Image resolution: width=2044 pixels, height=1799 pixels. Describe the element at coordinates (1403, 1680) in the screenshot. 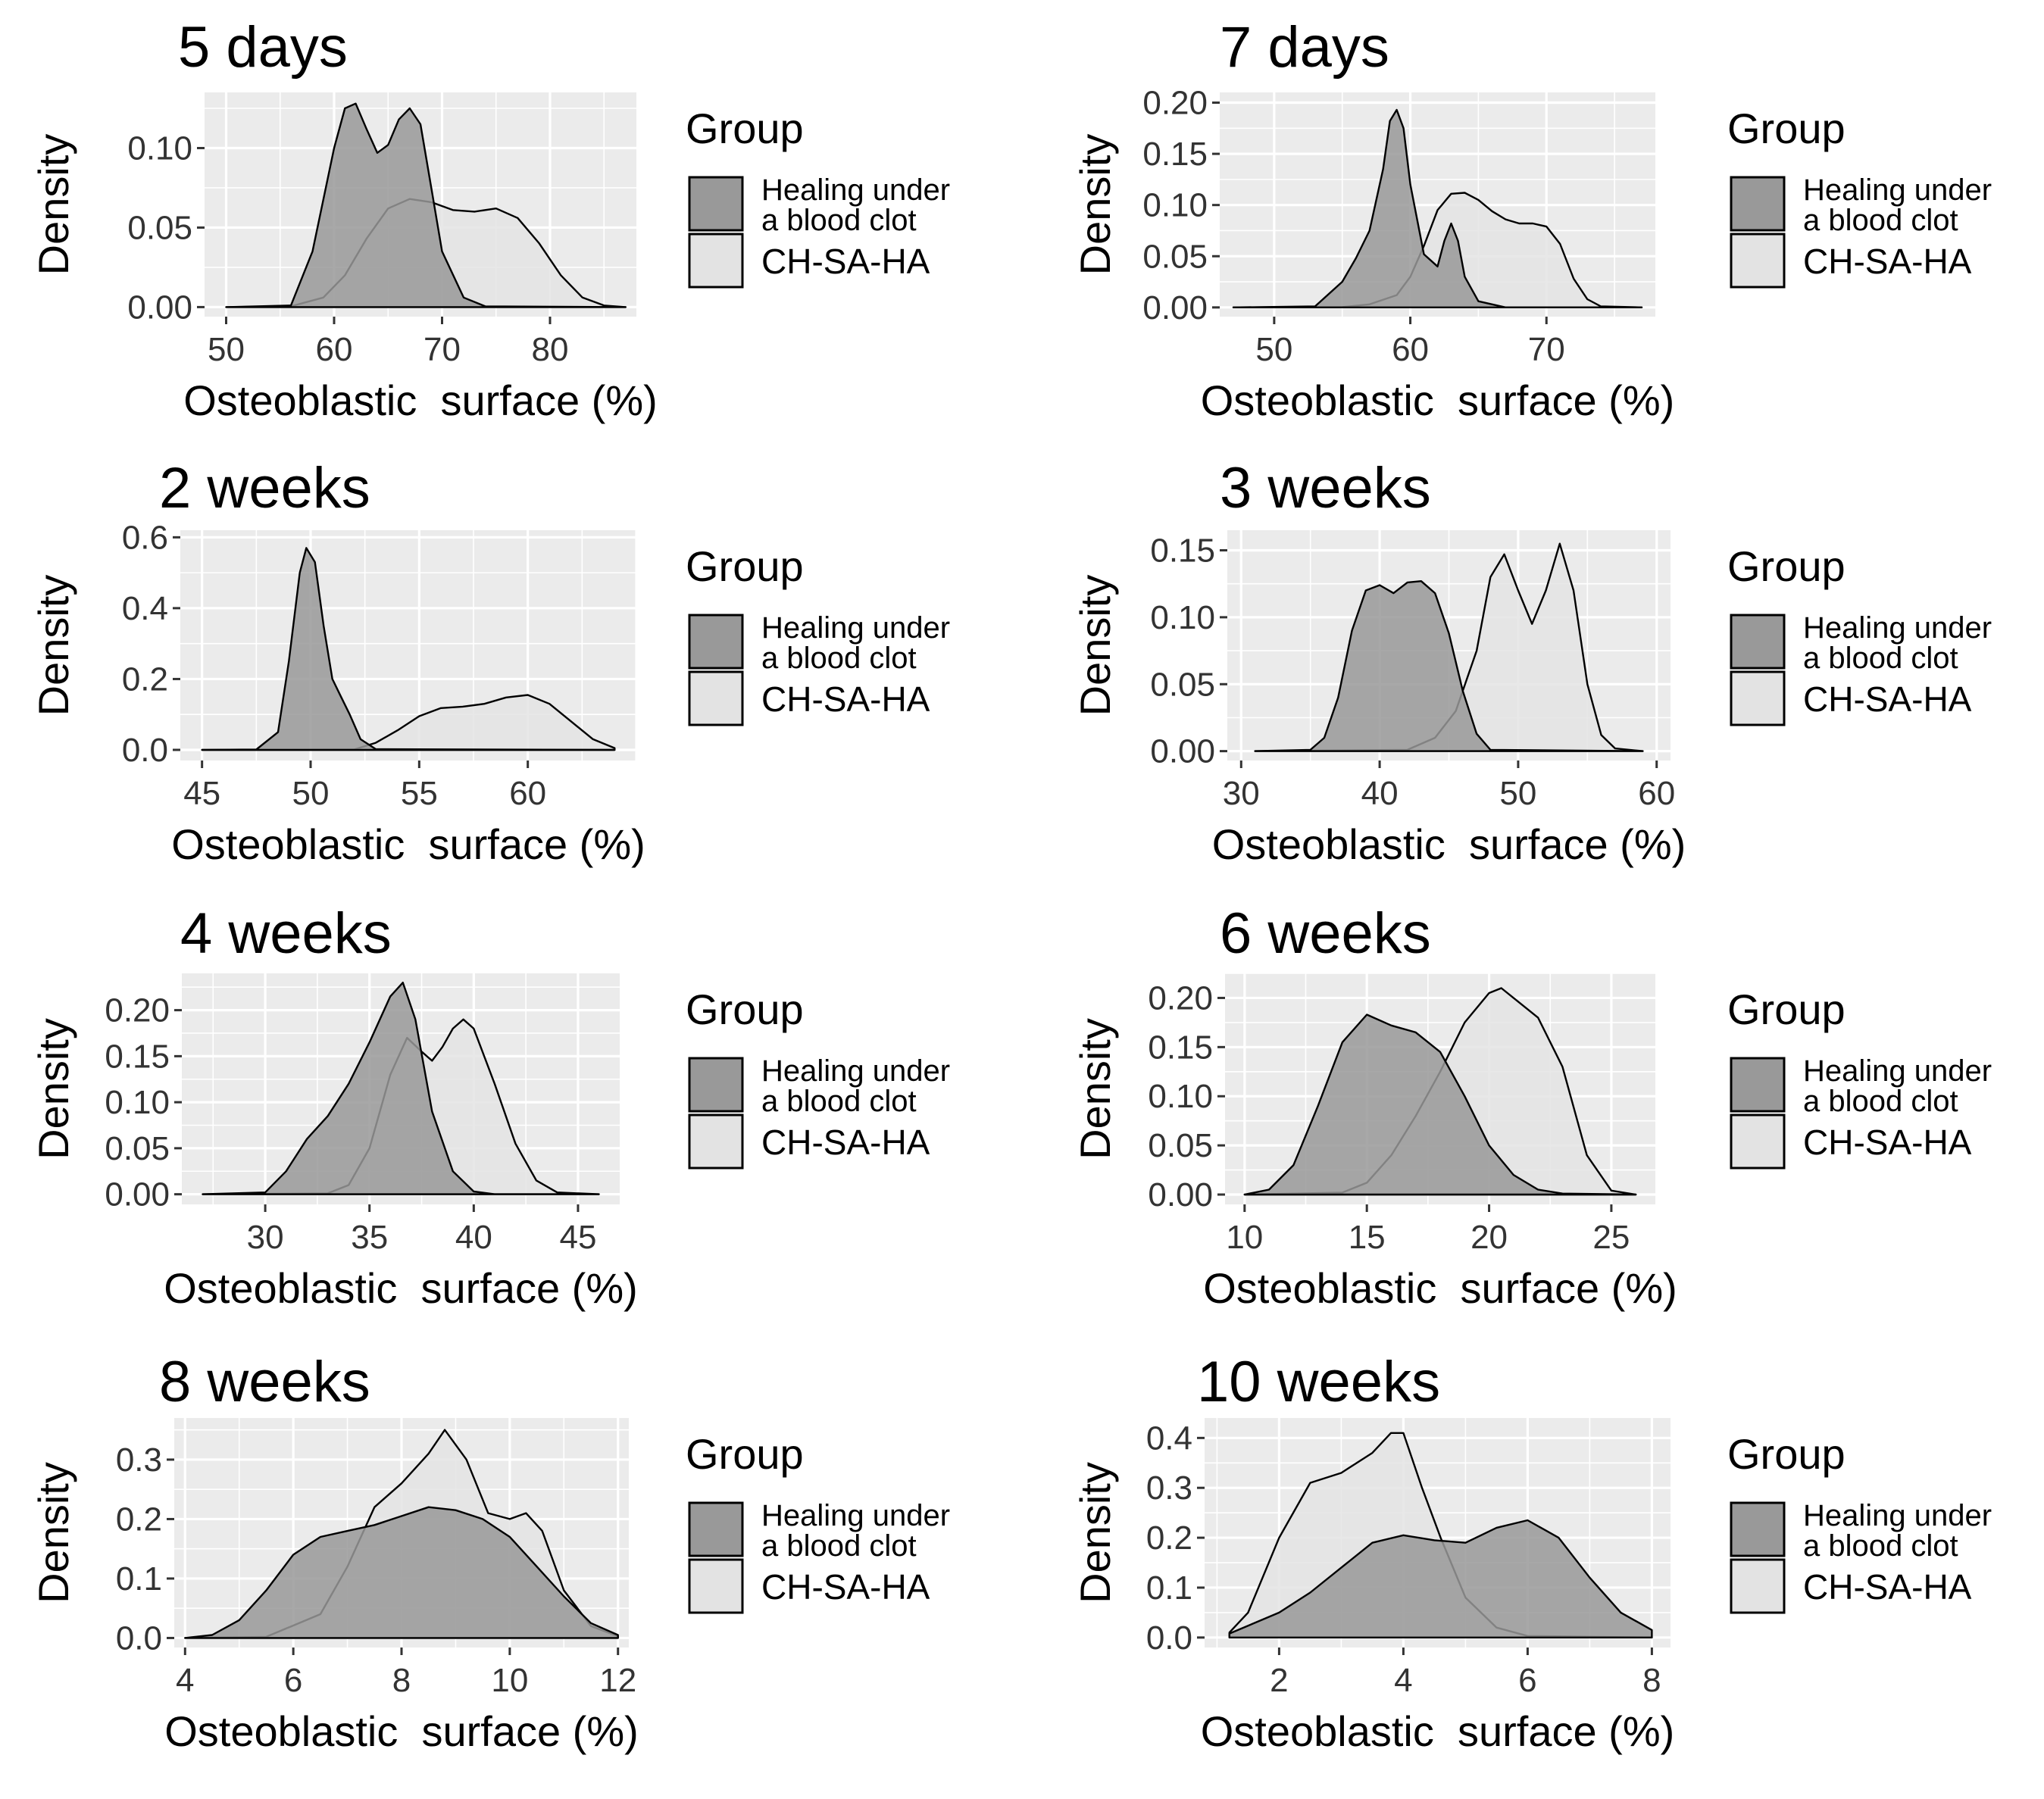

I see `x-tick-label: 4` at that location.